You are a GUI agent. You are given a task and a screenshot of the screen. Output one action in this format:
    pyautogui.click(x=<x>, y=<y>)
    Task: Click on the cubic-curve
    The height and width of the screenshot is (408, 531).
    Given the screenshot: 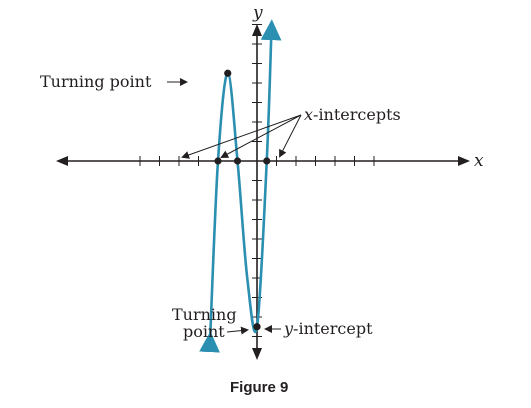 What is the action you would take?
    pyautogui.click(x=240, y=186)
    